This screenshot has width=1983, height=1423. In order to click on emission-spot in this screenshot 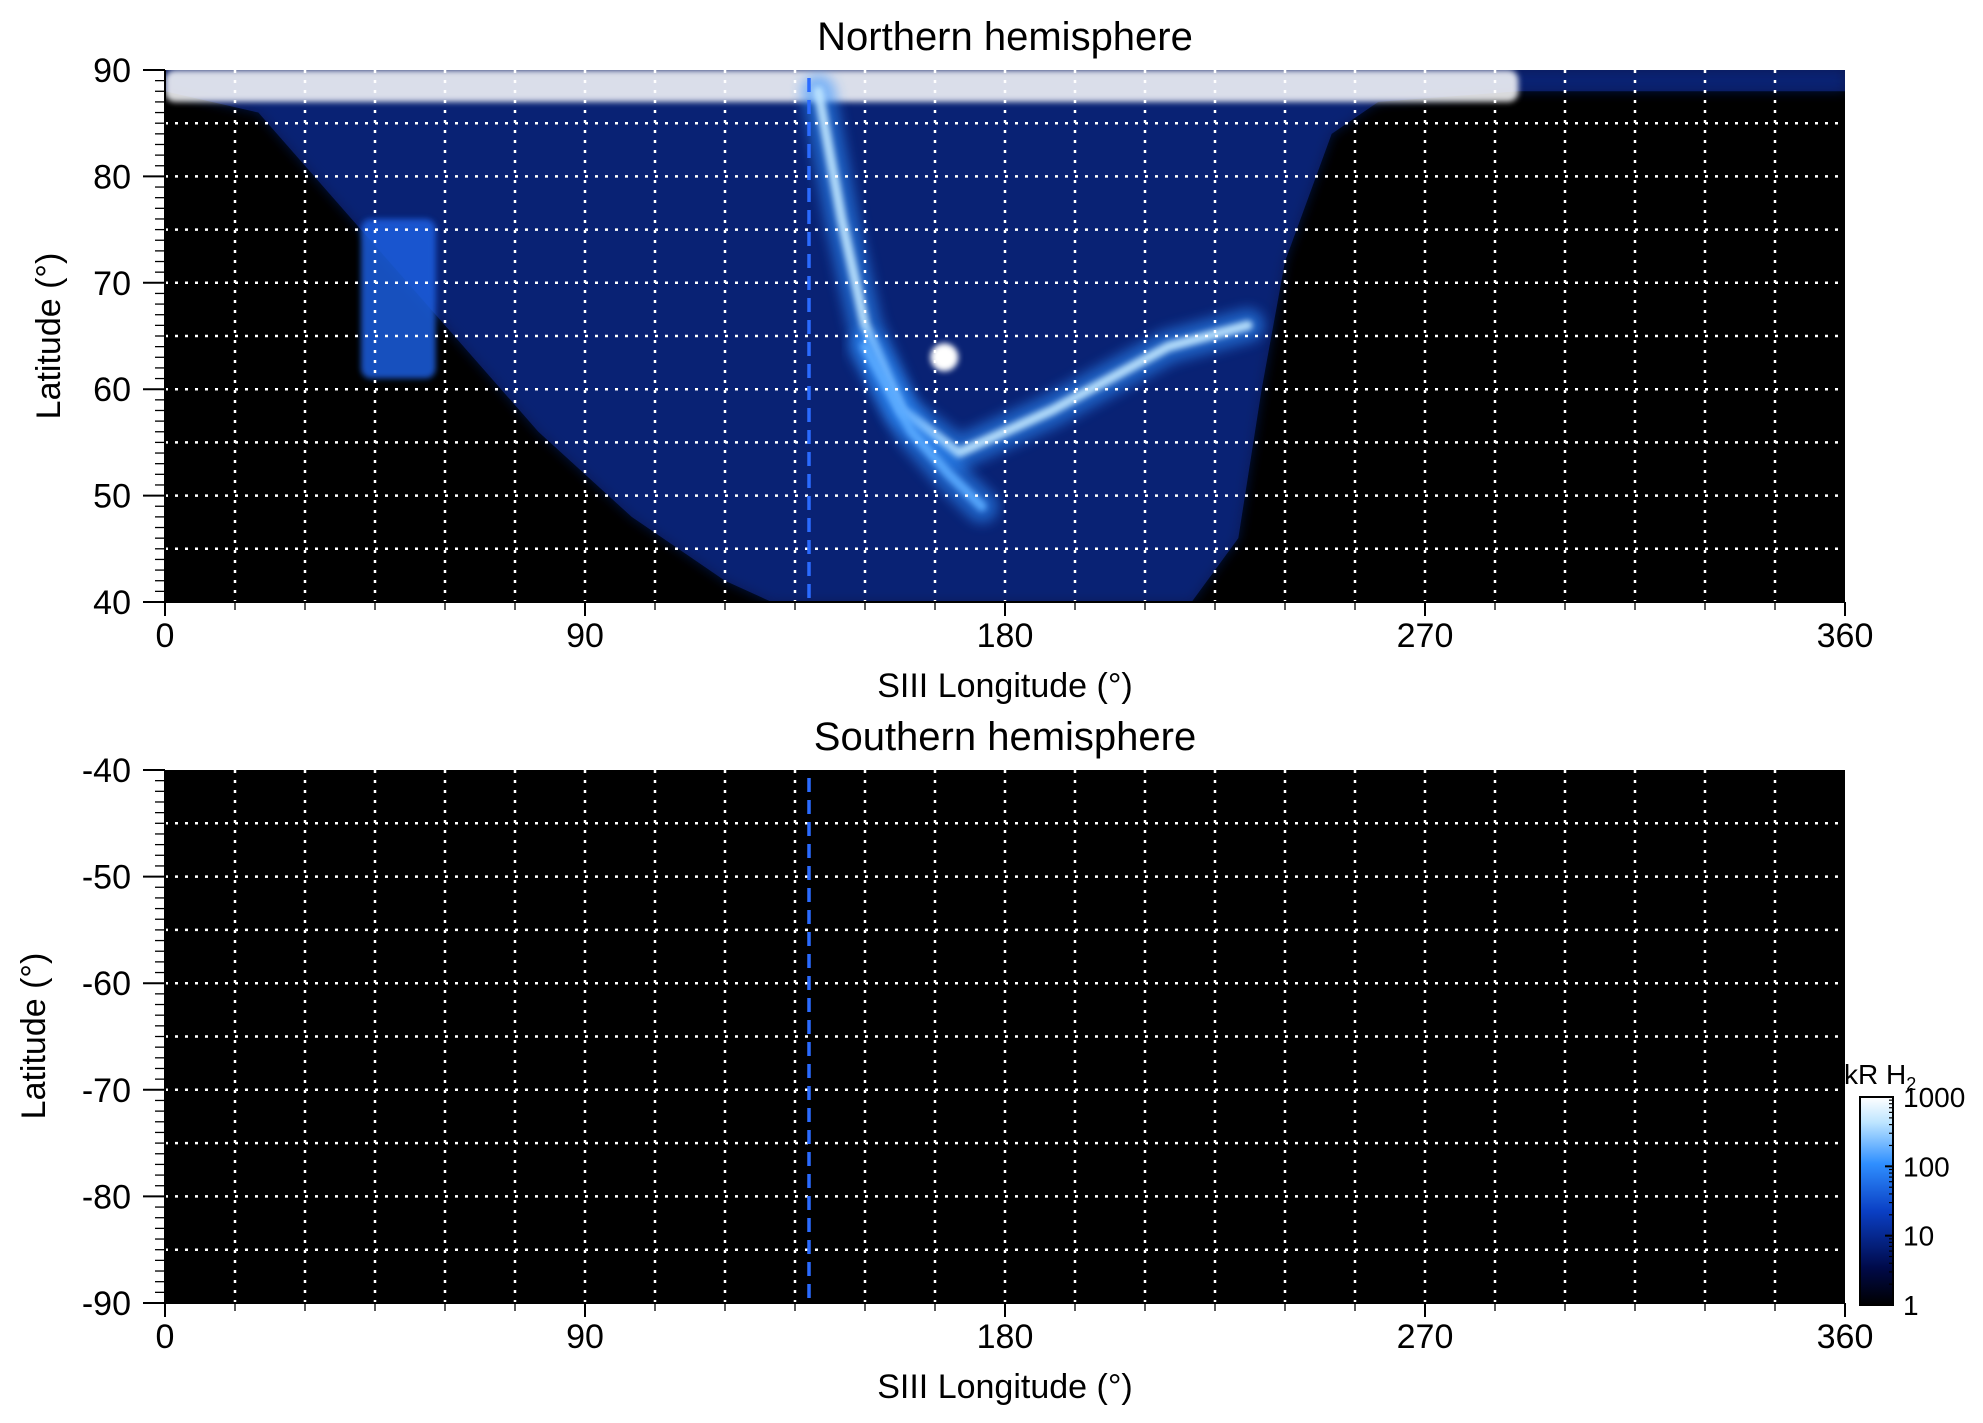, I will do `click(944, 357)`.